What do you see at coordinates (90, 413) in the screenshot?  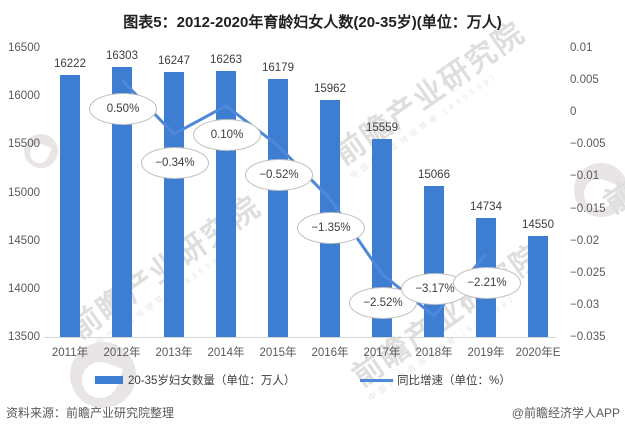 I see `source-note: 资料来源：前瞻产业研究院整理` at bounding box center [90, 413].